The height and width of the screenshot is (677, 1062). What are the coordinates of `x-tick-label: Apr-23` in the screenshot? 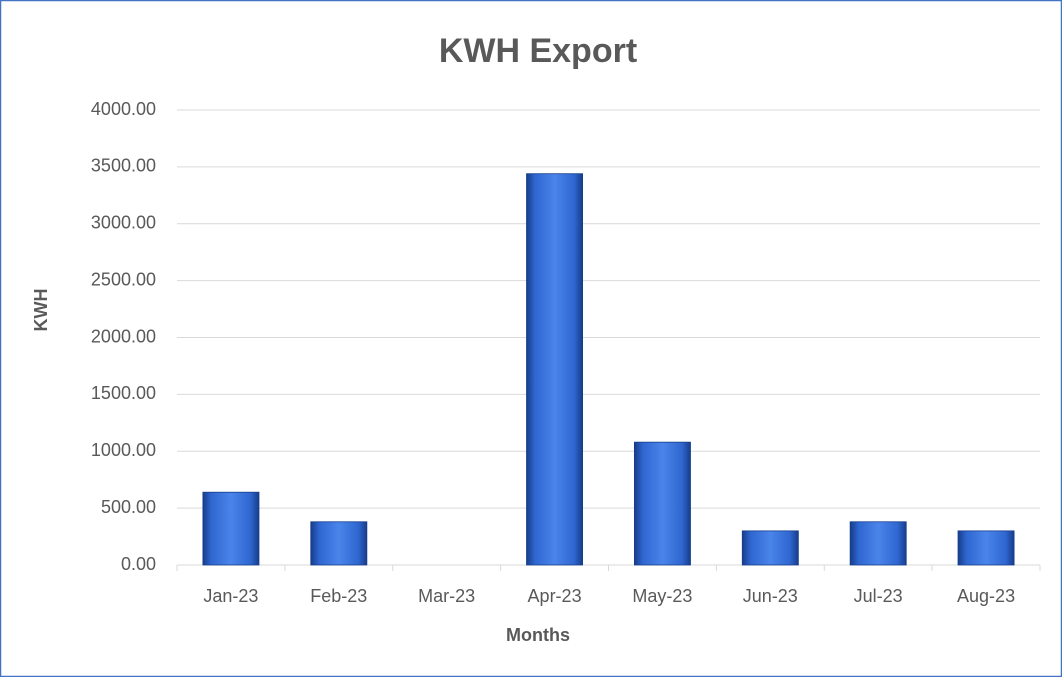 It's located at (555, 596).